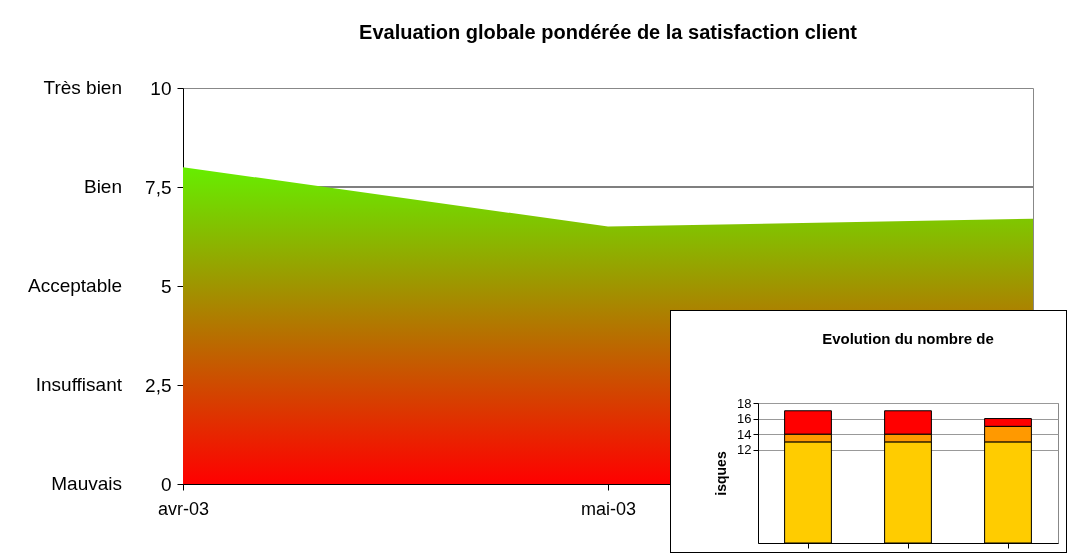 Image resolution: width=1069 pixels, height=555 pixels. I want to click on y-tick-label: 2,5, so click(158, 385).